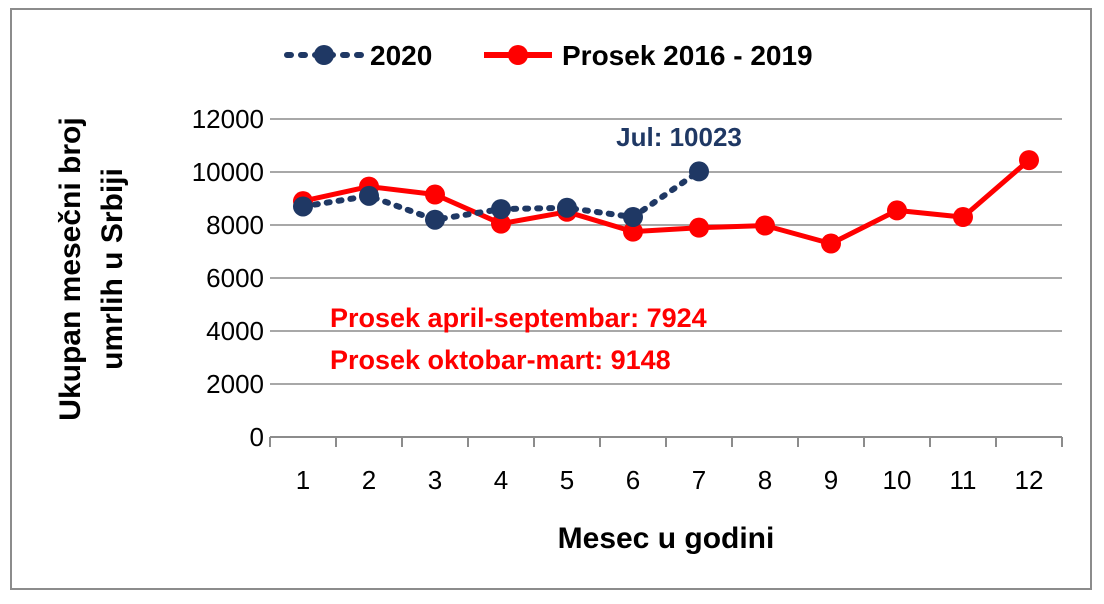  What do you see at coordinates (435, 480) in the screenshot?
I see `x-tick-label: 3` at bounding box center [435, 480].